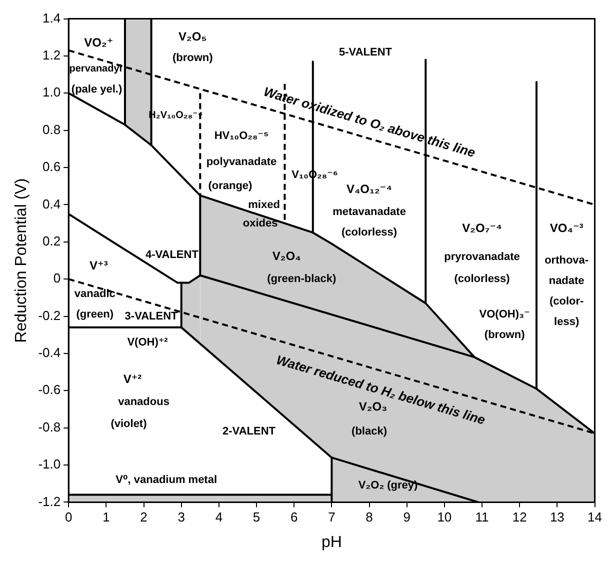  What do you see at coordinates (181, 517) in the screenshot?
I see `x-tick-label: 3` at bounding box center [181, 517].